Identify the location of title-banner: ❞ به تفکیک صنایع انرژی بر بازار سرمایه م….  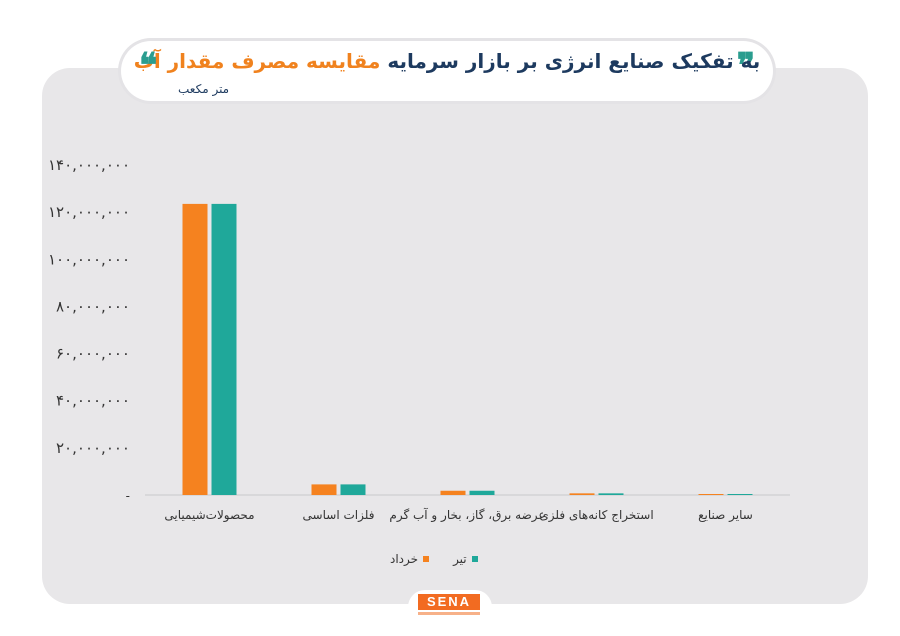
(447, 71).